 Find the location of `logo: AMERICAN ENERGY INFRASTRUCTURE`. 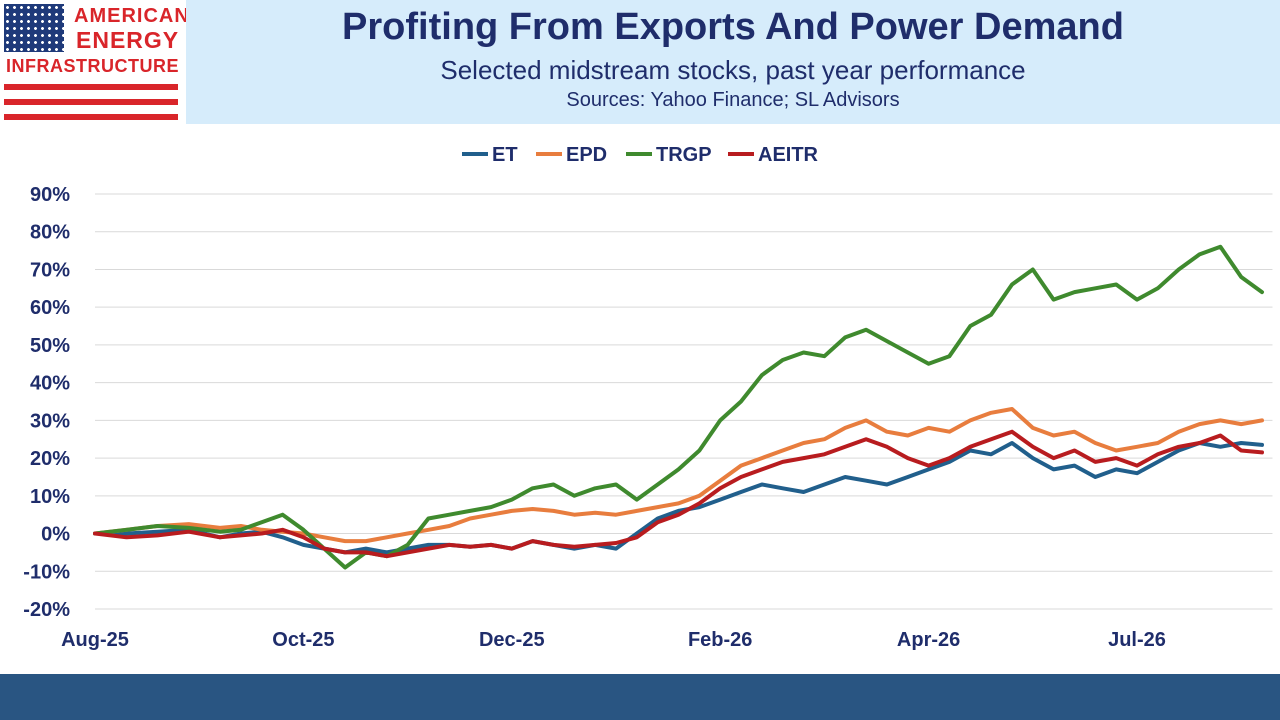

logo: AMERICAN ENERGY INFRASTRUCTURE is located at coordinates (94, 62).